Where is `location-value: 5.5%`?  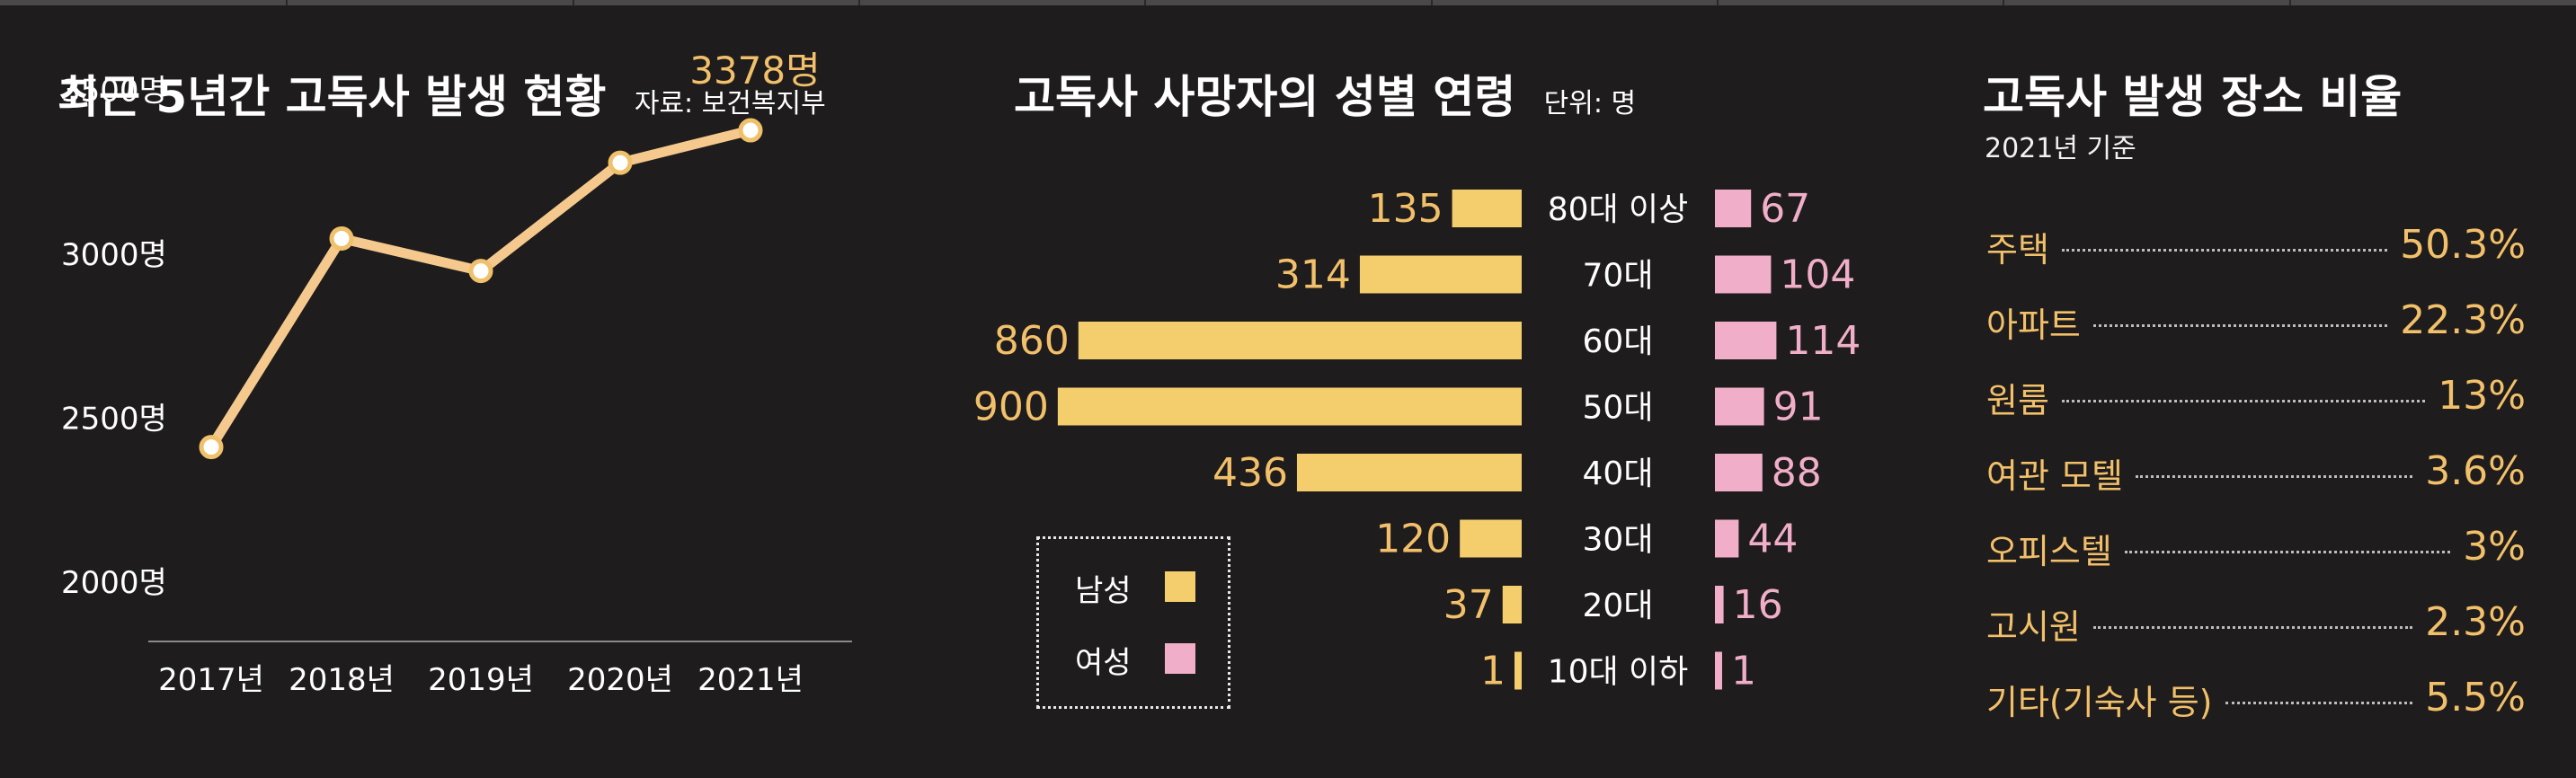 location-value: 5.5% is located at coordinates (2475, 698).